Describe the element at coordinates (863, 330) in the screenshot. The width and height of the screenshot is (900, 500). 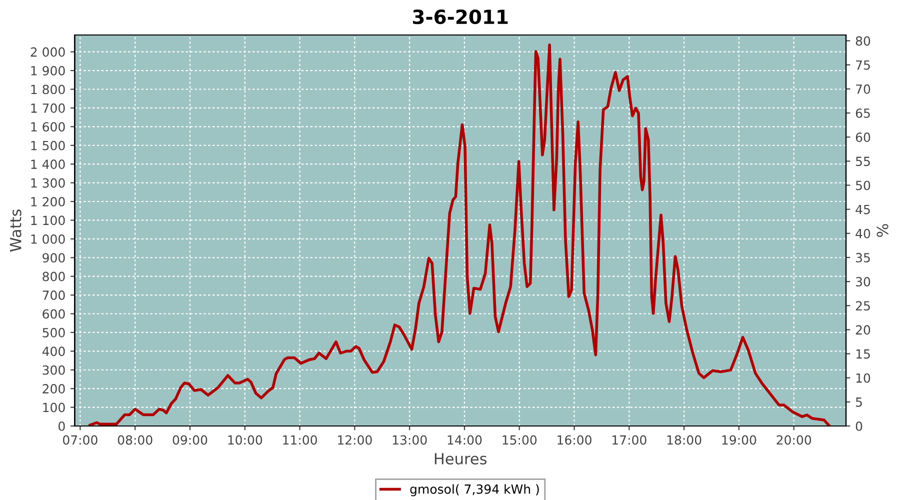
I see `y2-tick-label: 20` at that location.